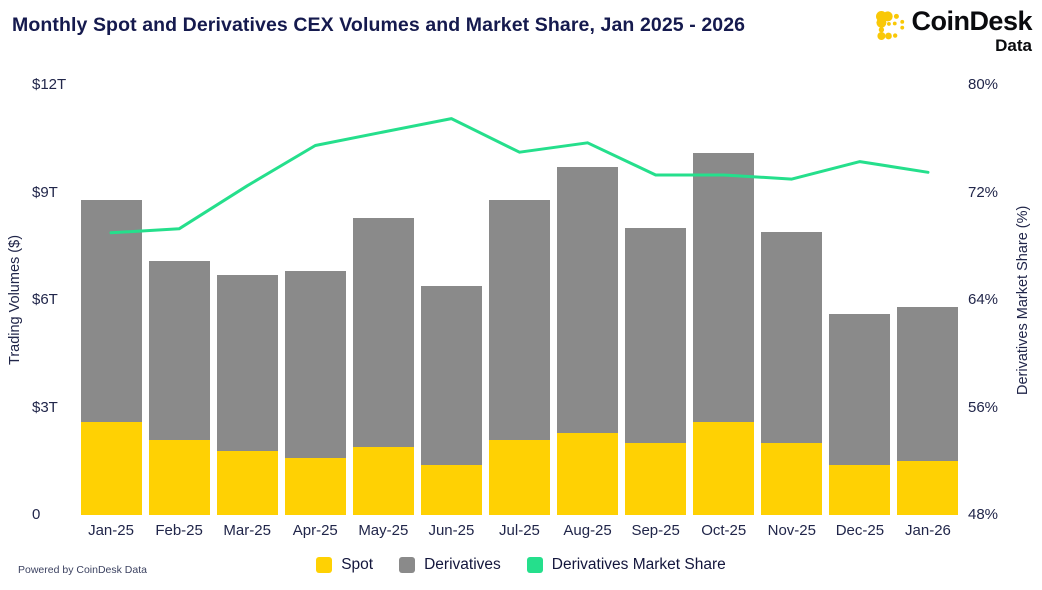 This screenshot has width=1042, height=590. I want to click on x-axis-label-Jun-25: Jun-25, so click(451, 530).